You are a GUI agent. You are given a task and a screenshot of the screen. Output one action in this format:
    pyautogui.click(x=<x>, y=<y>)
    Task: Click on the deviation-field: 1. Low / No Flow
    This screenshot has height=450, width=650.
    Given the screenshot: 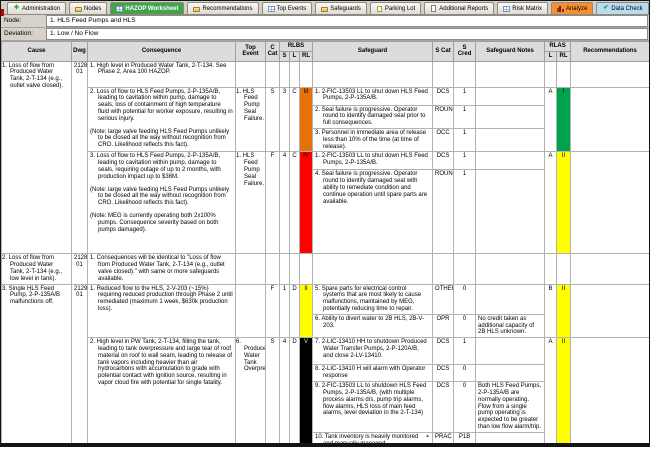 What is the action you would take?
    pyautogui.click(x=347, y=34)
    